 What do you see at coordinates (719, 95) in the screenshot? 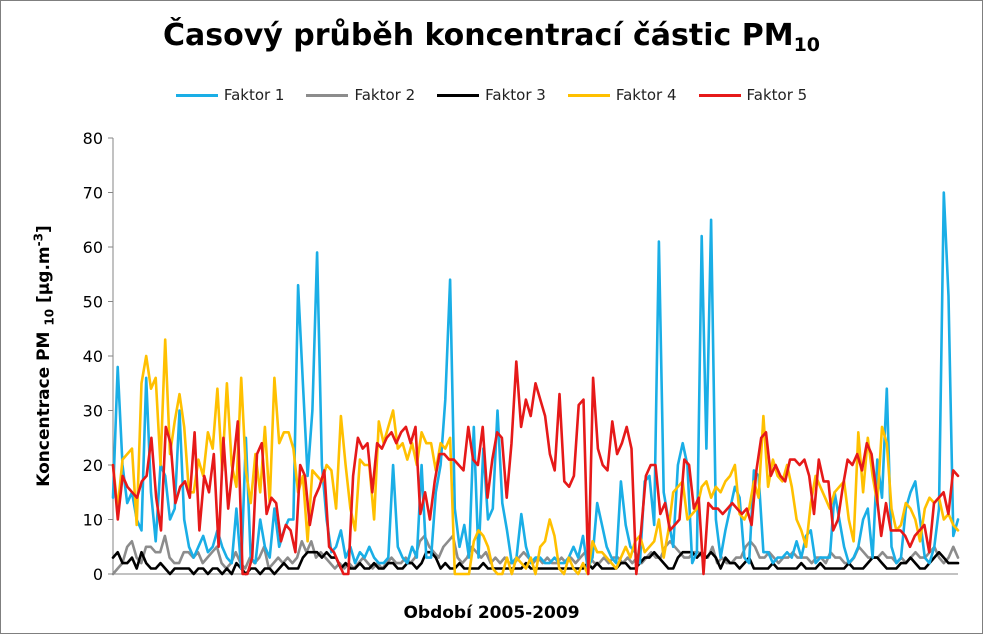
I see `legend-swatch-faktor5` at bounding box center [719, 95].